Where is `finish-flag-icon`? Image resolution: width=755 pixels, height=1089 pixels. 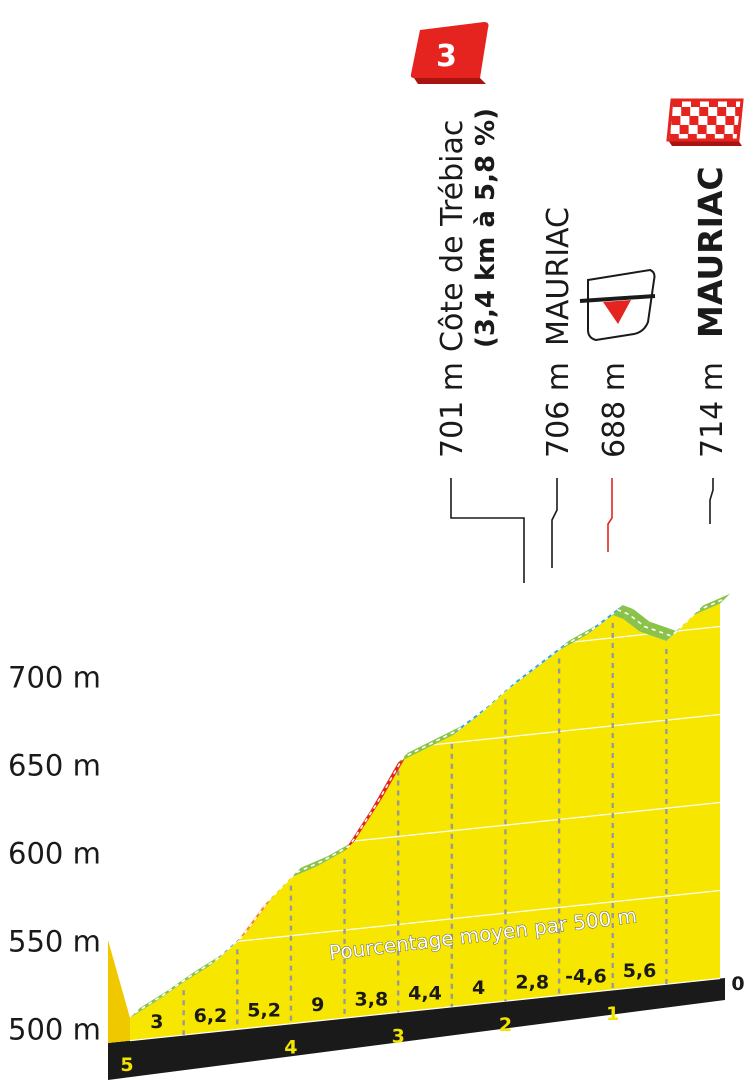 finish-flag-icon is located at coordinates (705, 122).